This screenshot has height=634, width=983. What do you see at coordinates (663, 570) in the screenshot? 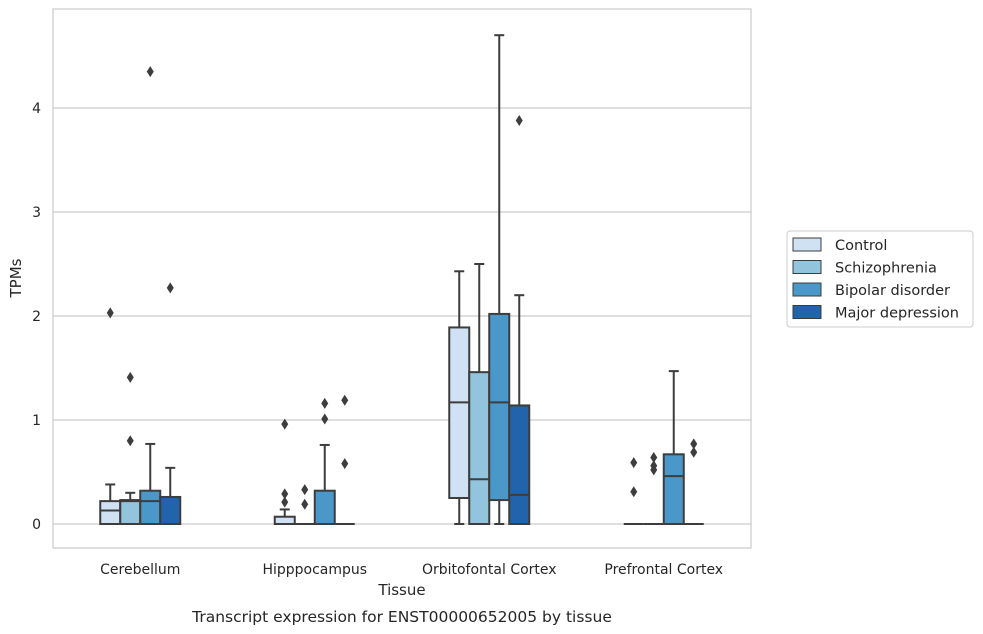
I see `x-tick-label-4: Prefrontal Cortex` at bounding box center [663, 570].